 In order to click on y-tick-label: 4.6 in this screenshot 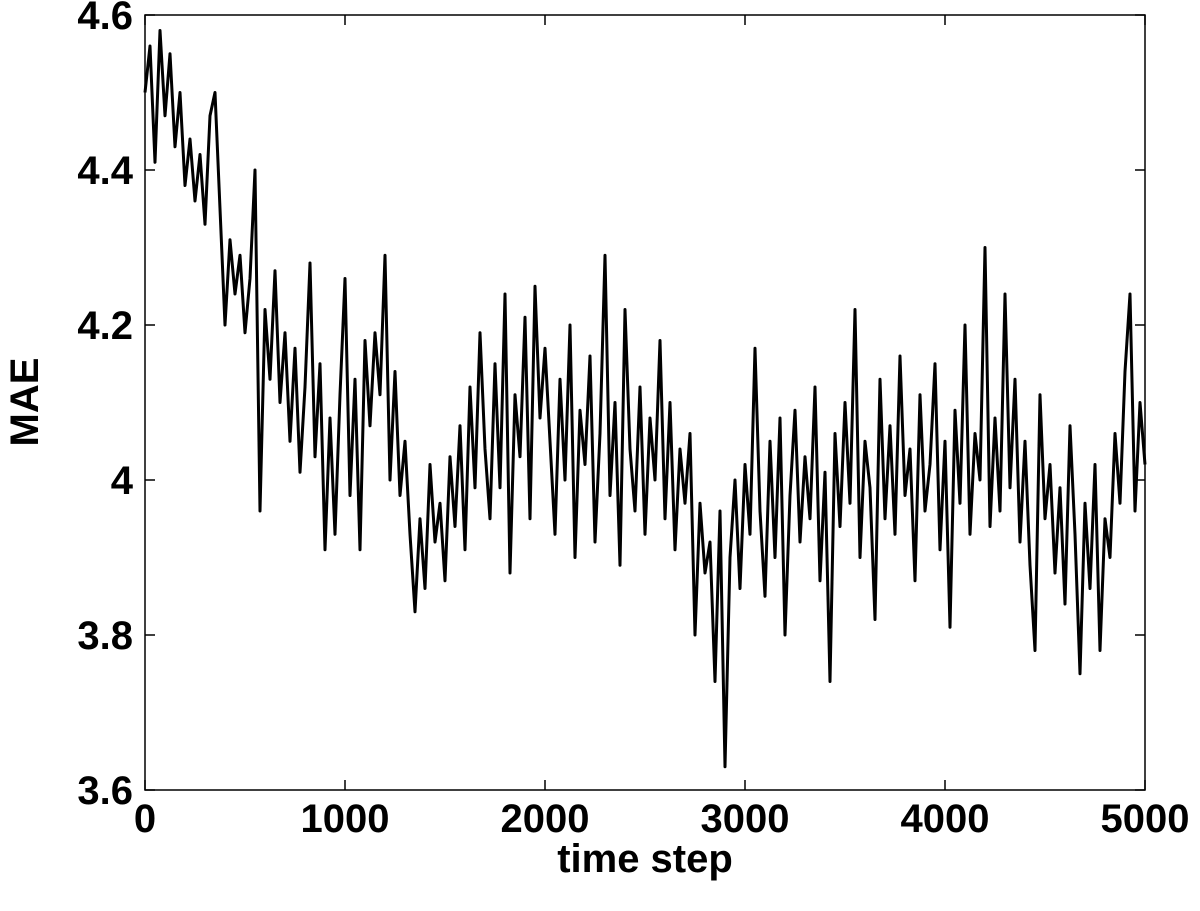, I will do `click(105, 19)`.